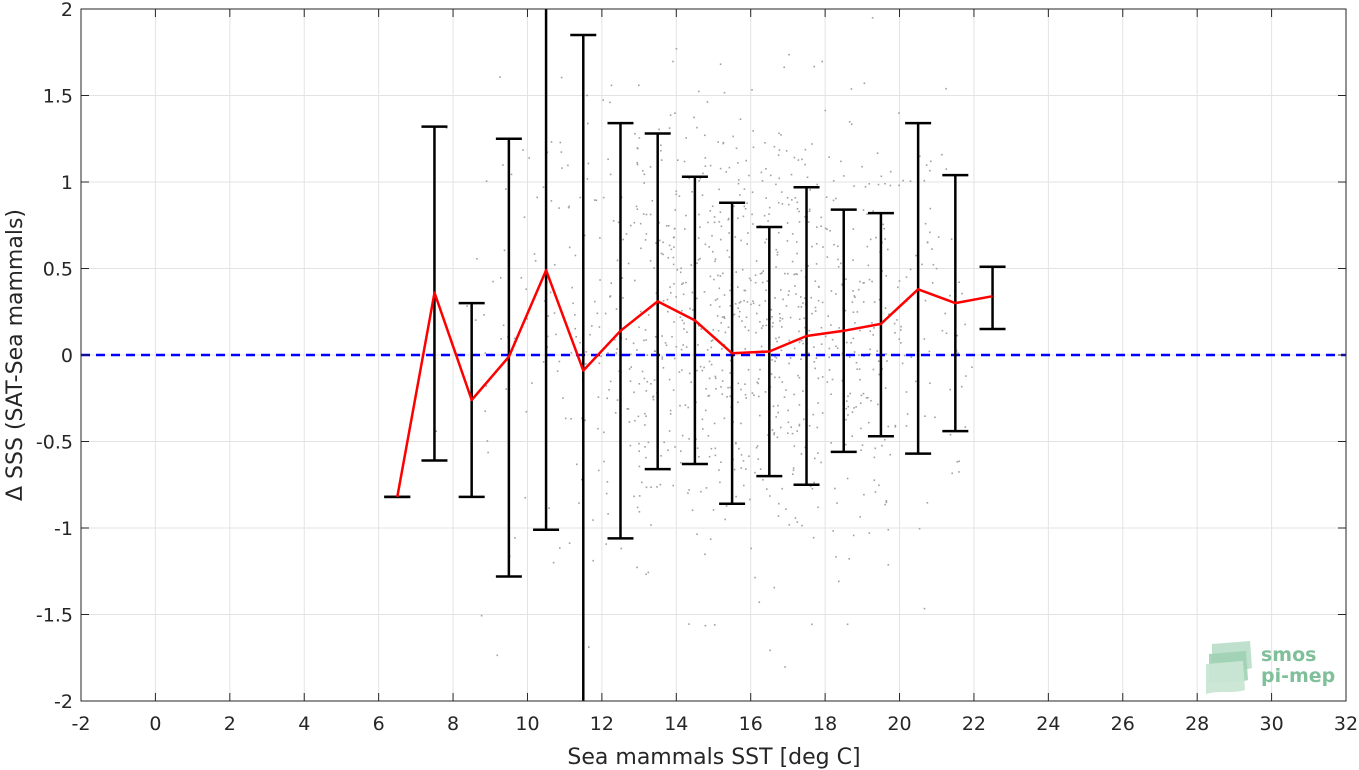 The image size is (1359, 770). What do you see at coordinates (81, 724) in the screenshot?
I see `x-tick-label-0: -2` at bounding box center [81, 724].